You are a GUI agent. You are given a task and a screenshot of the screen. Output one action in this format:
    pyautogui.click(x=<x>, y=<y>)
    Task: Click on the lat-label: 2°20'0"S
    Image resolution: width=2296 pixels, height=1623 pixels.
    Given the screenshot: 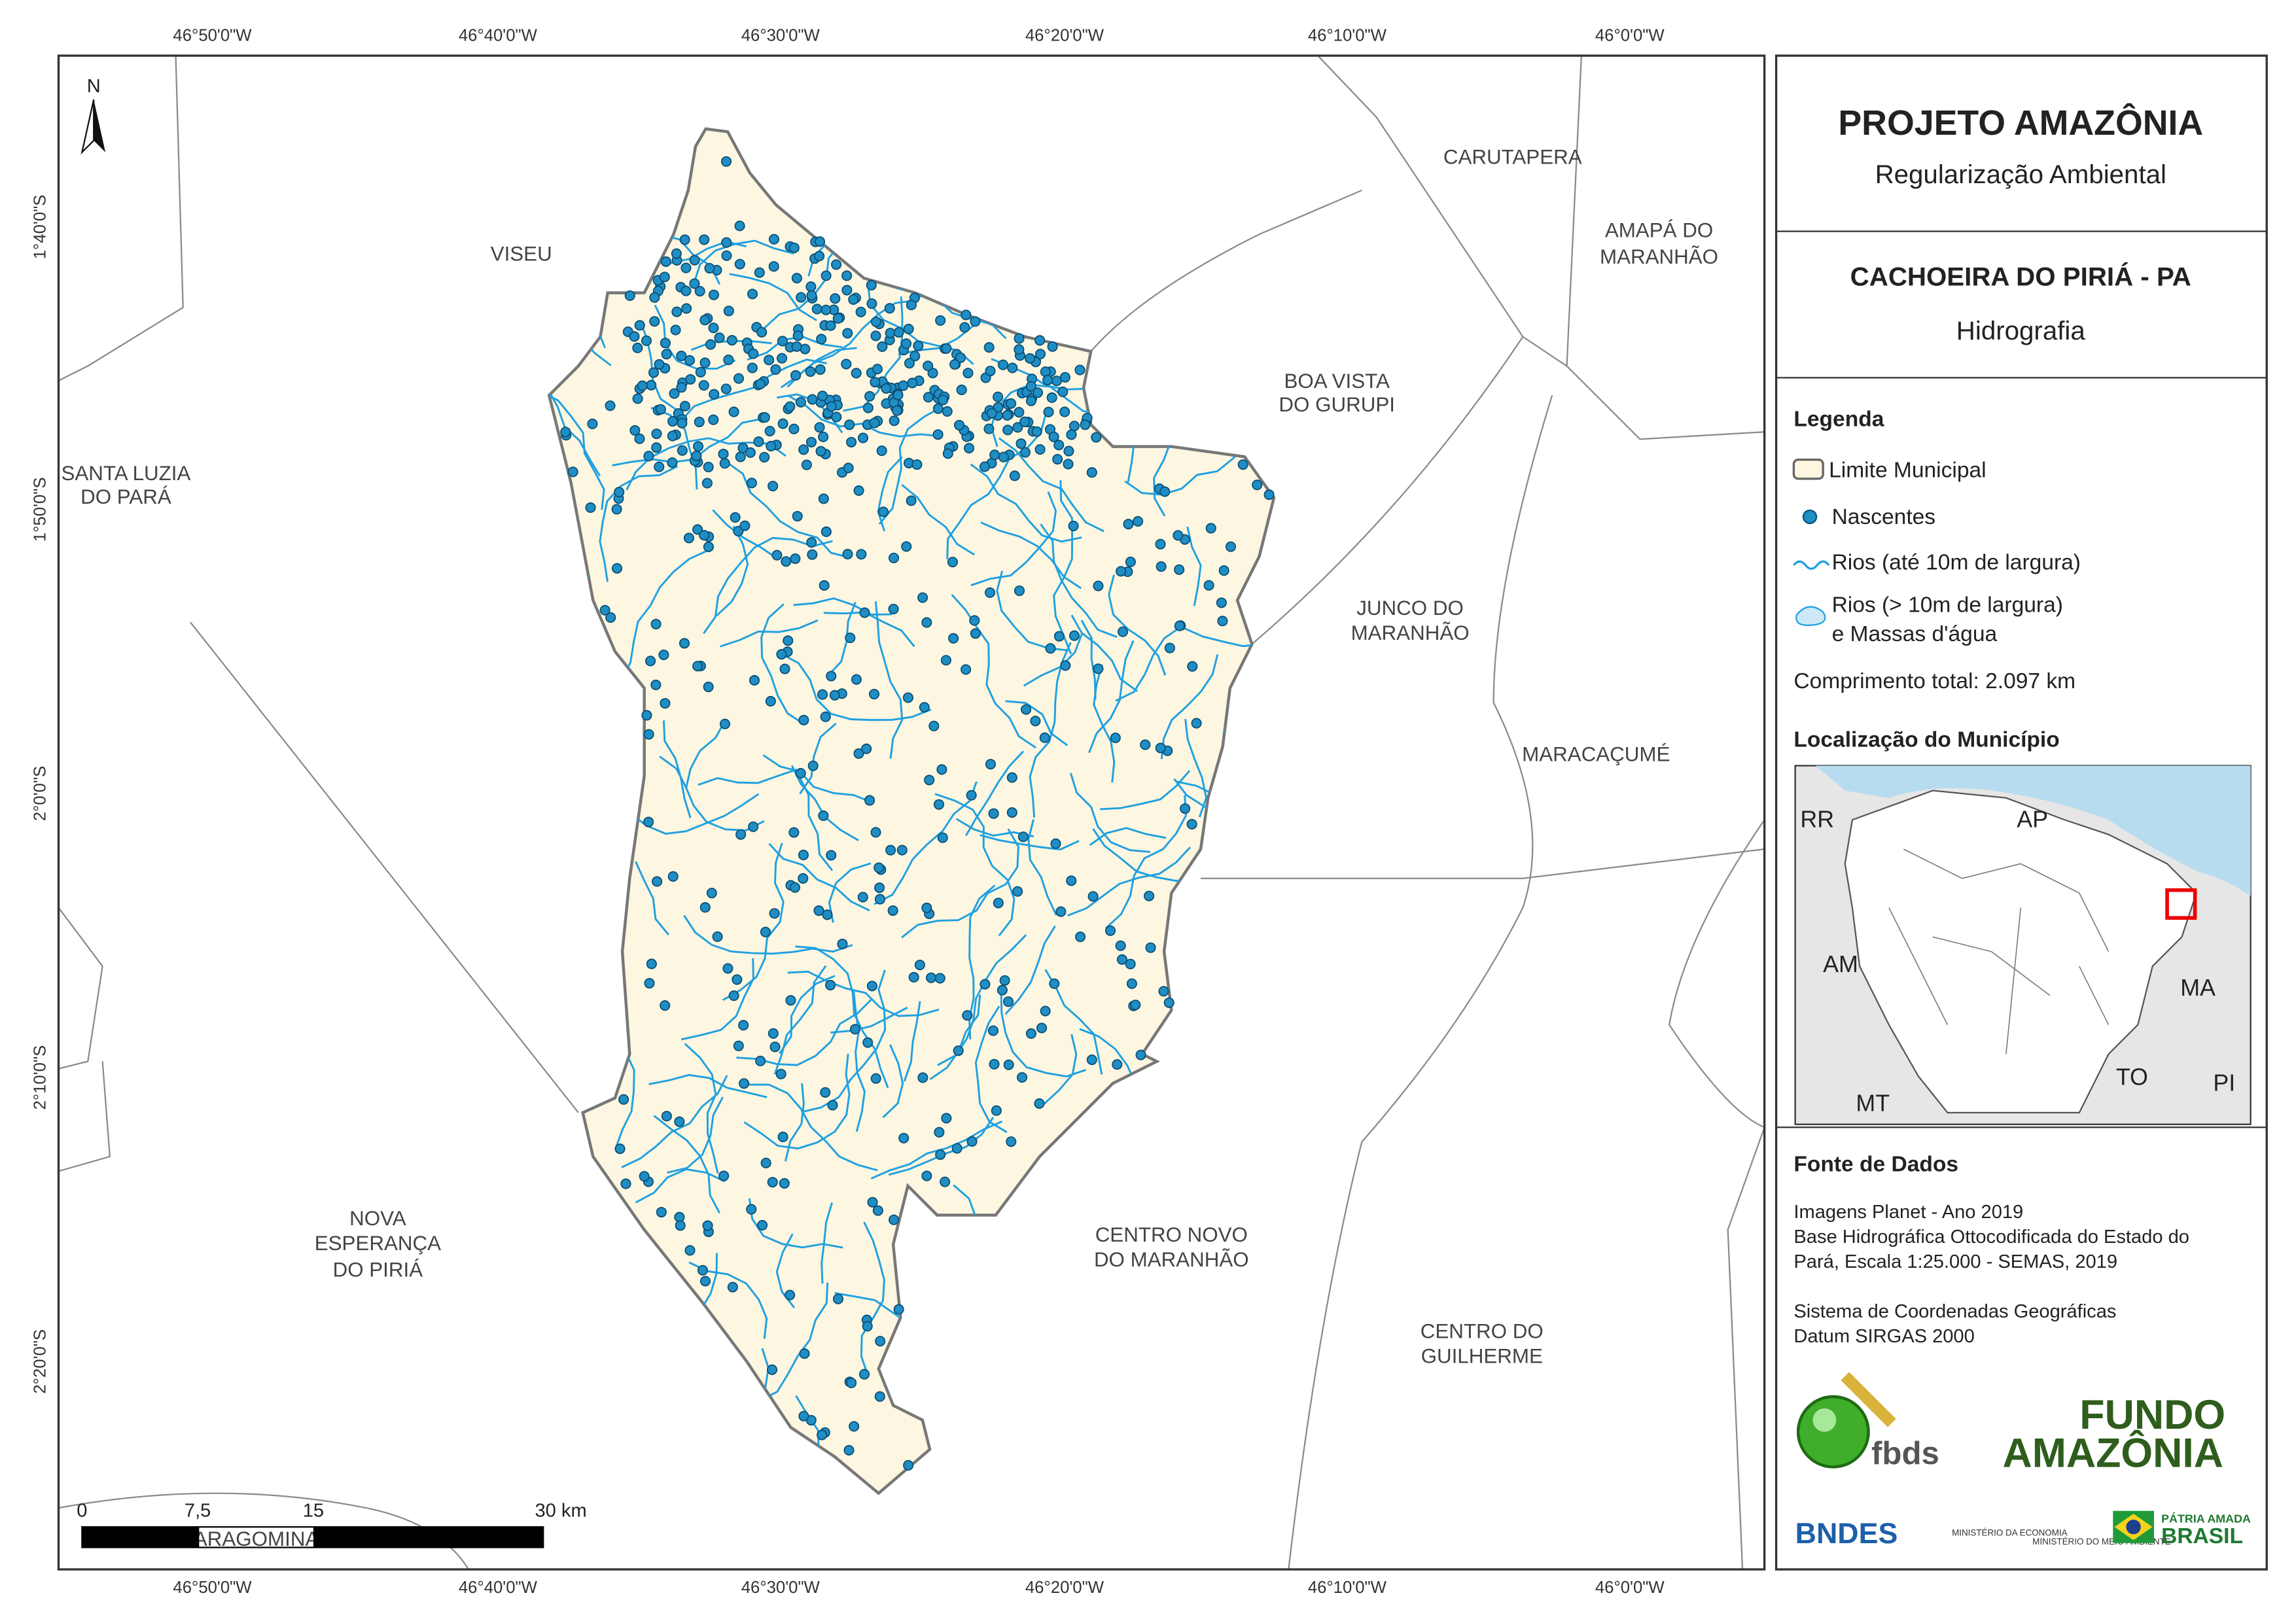 What is the action you would take?
    pyautogui.click(x=40, y=1362)
    